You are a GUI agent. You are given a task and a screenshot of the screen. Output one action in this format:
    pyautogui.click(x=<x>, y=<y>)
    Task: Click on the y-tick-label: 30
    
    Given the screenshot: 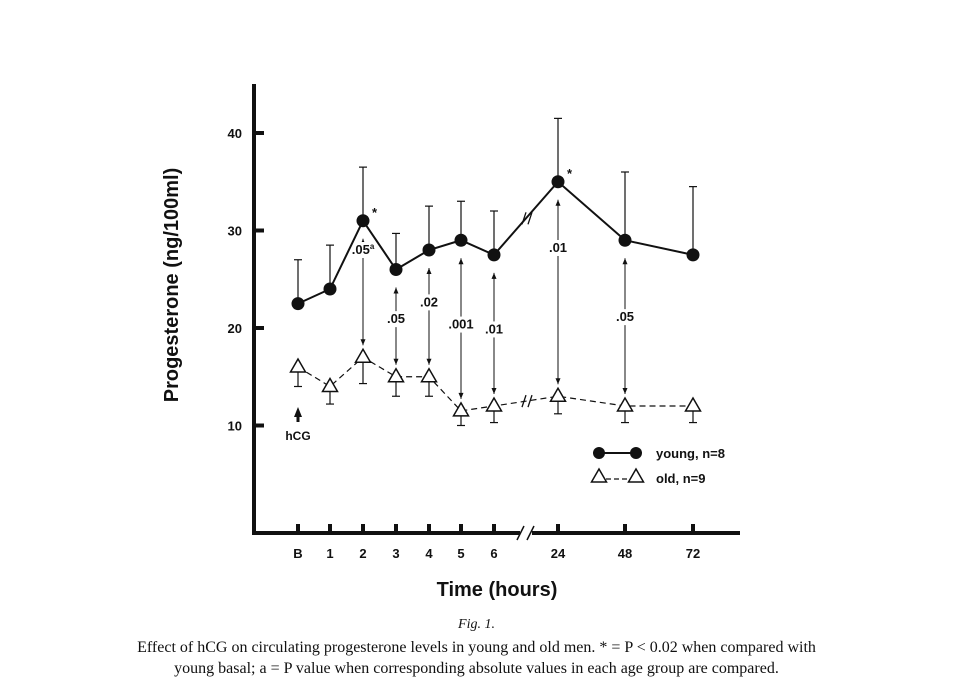 What is the action you would take?
    pyautogui.click(x=235, y=231)
    